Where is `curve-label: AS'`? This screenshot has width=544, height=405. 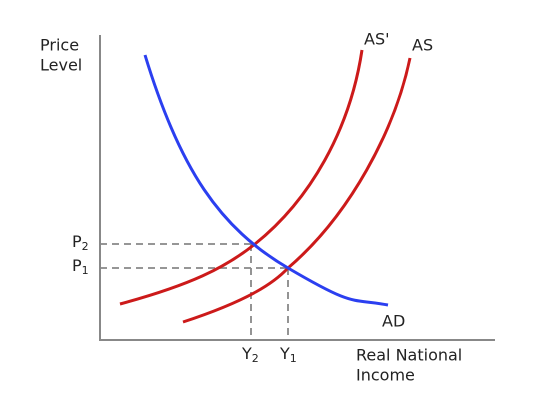 curve-label: AS' is located at coordinates (377, 39).